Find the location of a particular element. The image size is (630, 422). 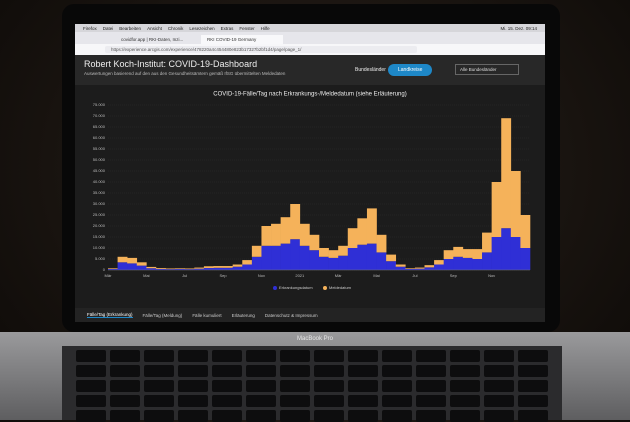

menu-item: Chronik is located at coordinates (175, 28).